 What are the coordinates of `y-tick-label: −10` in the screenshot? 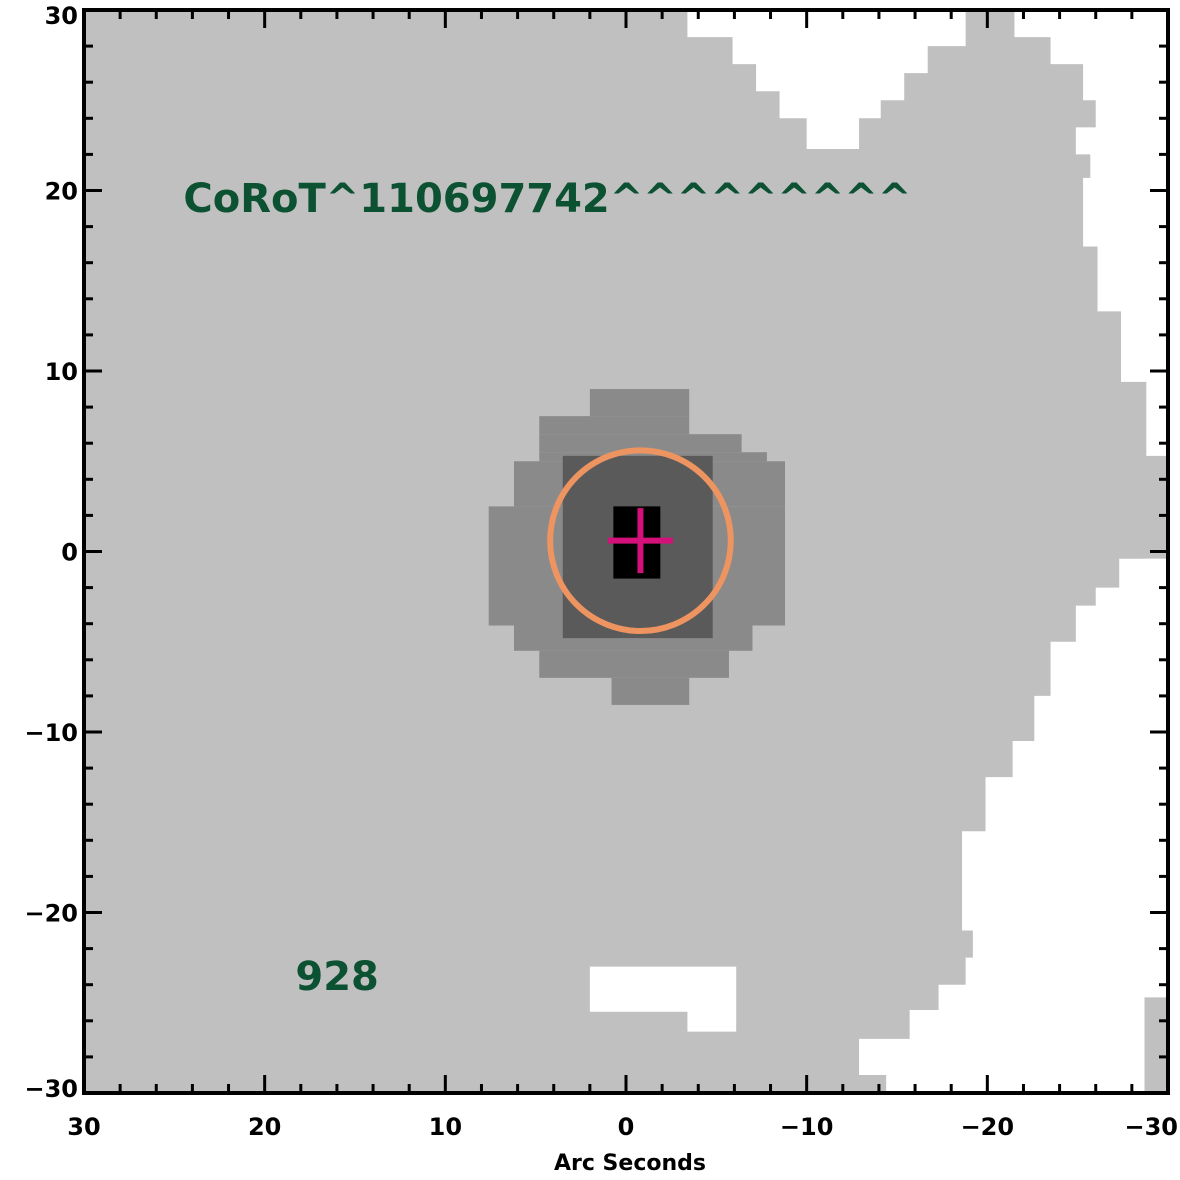 It's located at (51, 733).